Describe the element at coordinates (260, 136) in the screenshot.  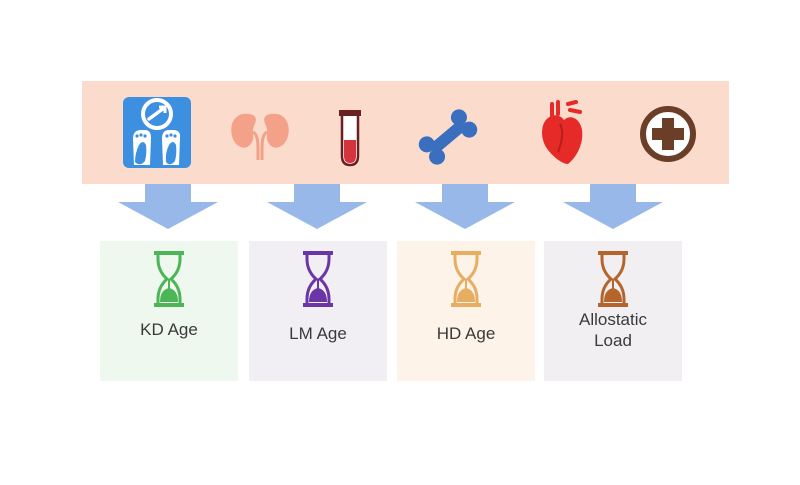
I see `kidneys-icon` at that location.